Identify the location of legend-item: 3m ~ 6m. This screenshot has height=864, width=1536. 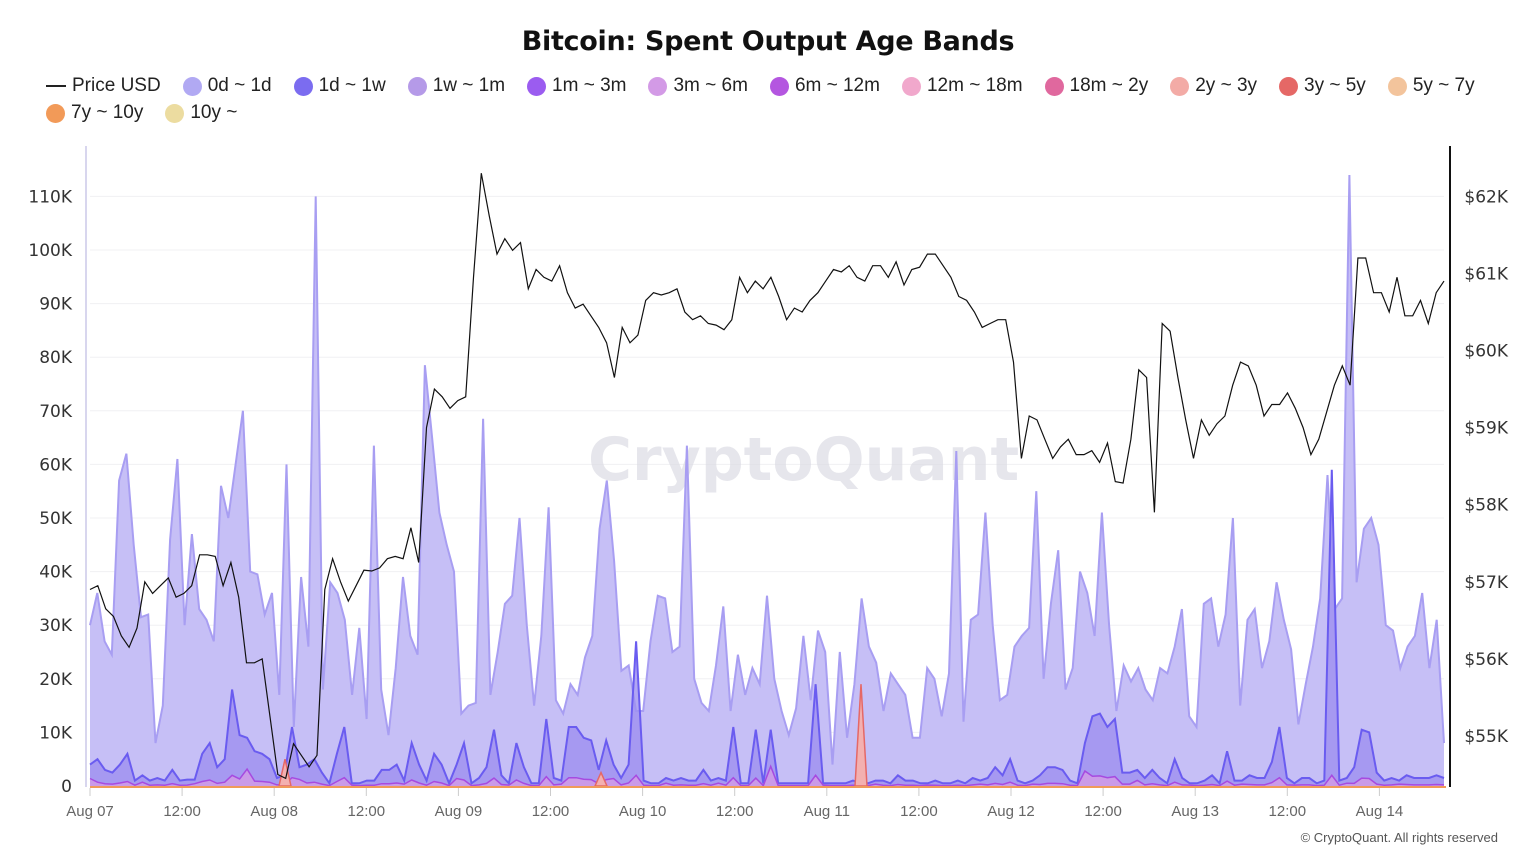
(698, 86).